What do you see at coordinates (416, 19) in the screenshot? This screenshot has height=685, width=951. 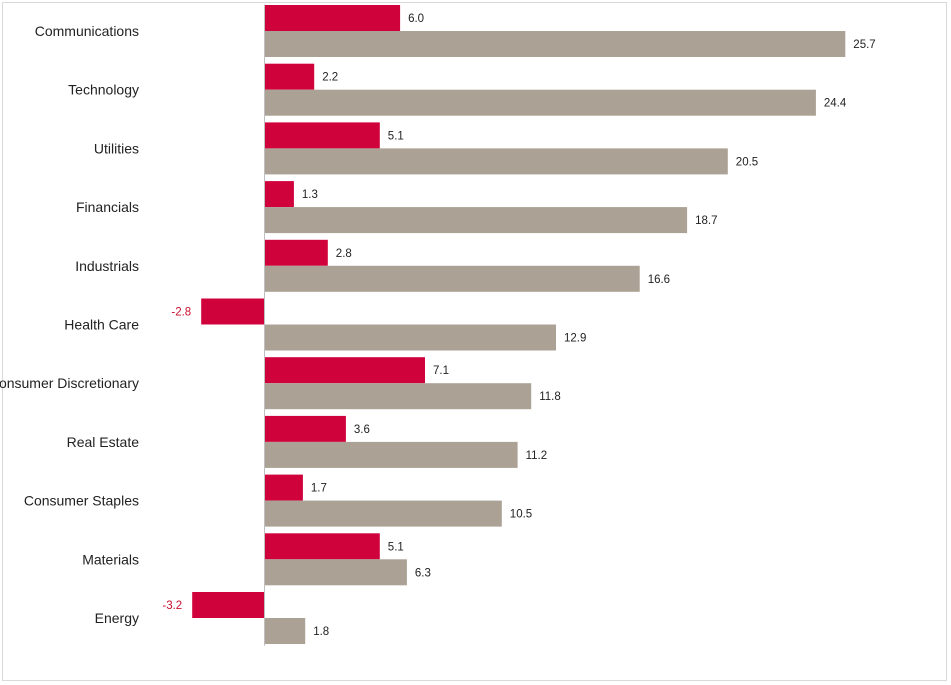 I see `data-label: 6.0` at bounding box center [416, 19].